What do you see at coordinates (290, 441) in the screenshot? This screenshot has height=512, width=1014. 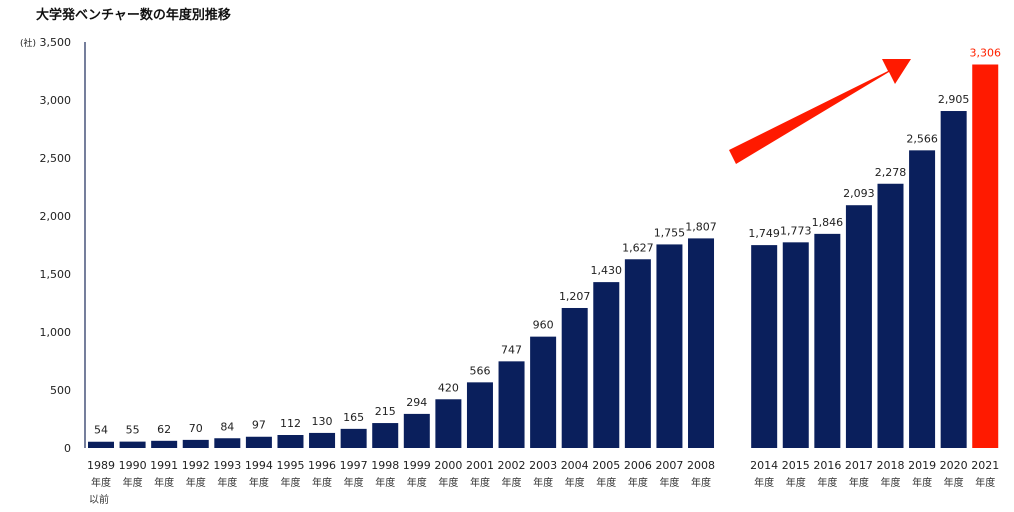 I see `bar-1995` at bounding box center [290, 441].